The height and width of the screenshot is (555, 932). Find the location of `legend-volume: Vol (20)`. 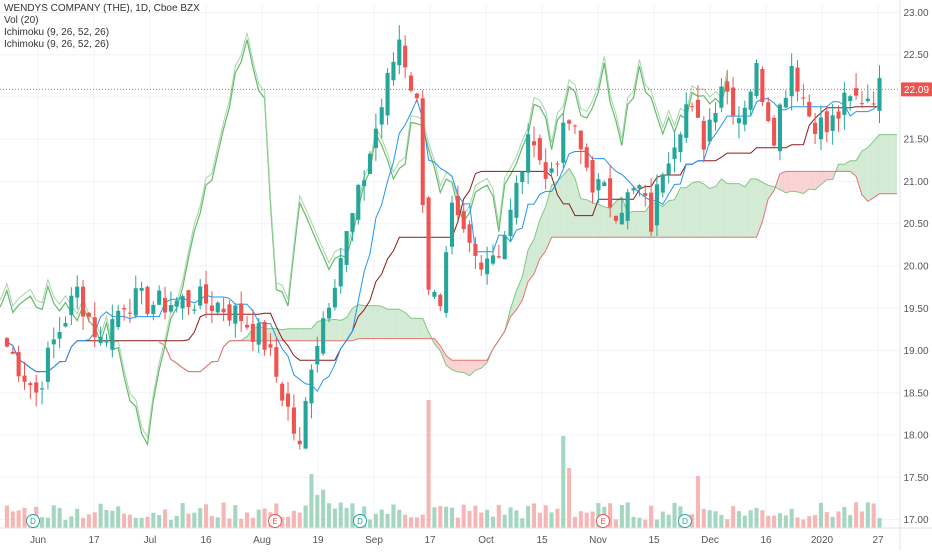

legend-volume: Vol (20) is located at coordinates (102, 21).